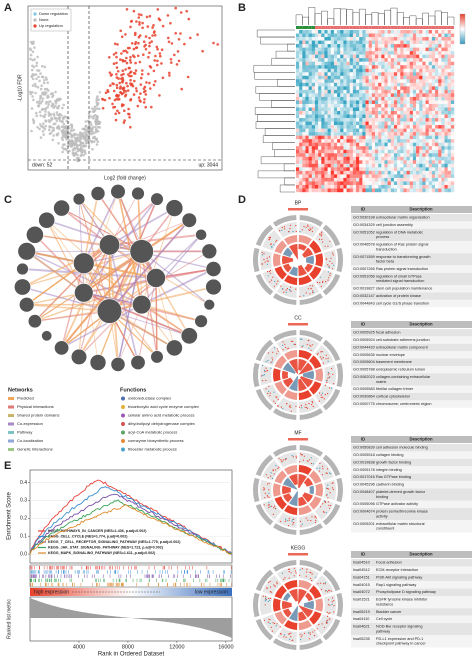 The height and width of the screenshot is (657, 474). What do you see at coordinates (308, 497) in the screenshot?
I see `zscore-bar` at bounding box center [308, 497].